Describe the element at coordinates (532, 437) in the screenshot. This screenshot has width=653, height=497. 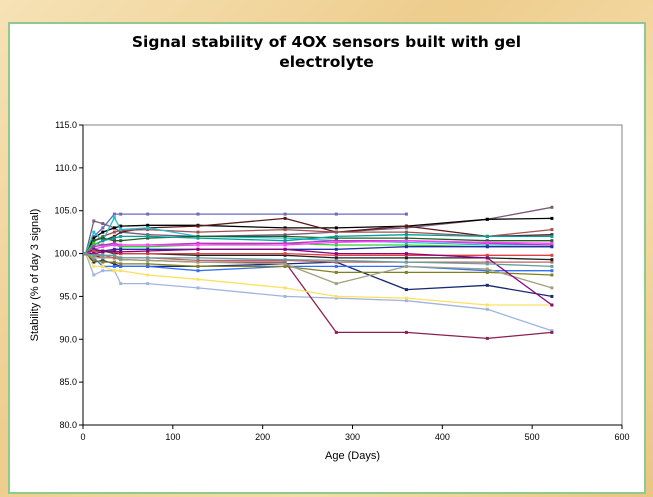
I see `x-tick-label: 500` at that location.